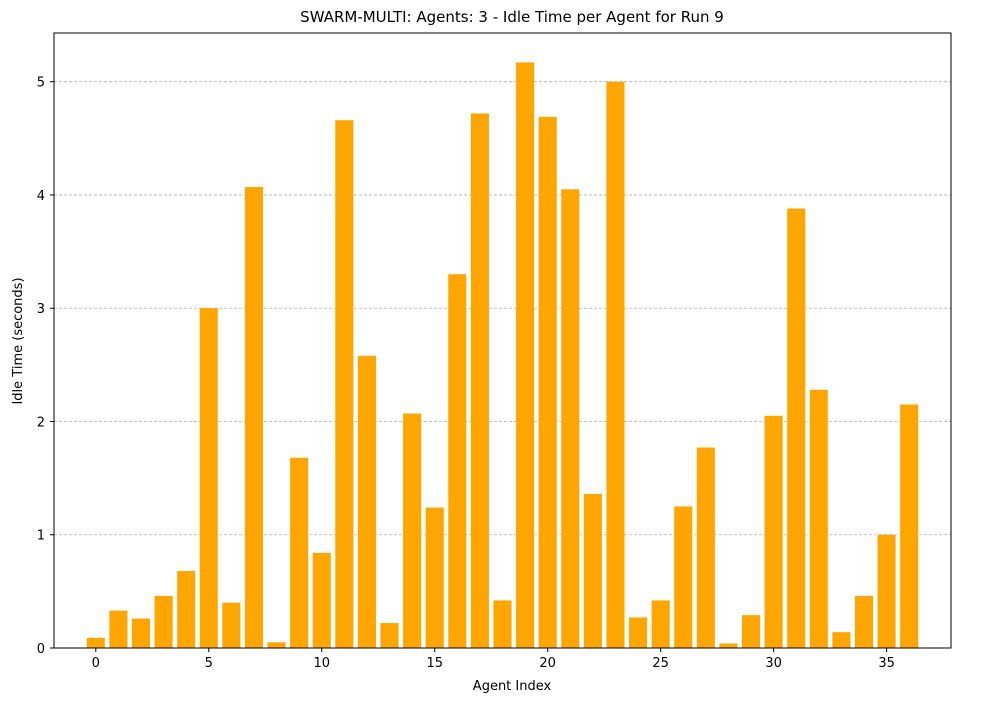 The width and height of the screenshot is (988, 701). What do you see at coordinates (96, 663) in the screenshot?
I see `x-tick-label: 0` at bounding box center [96, 663].